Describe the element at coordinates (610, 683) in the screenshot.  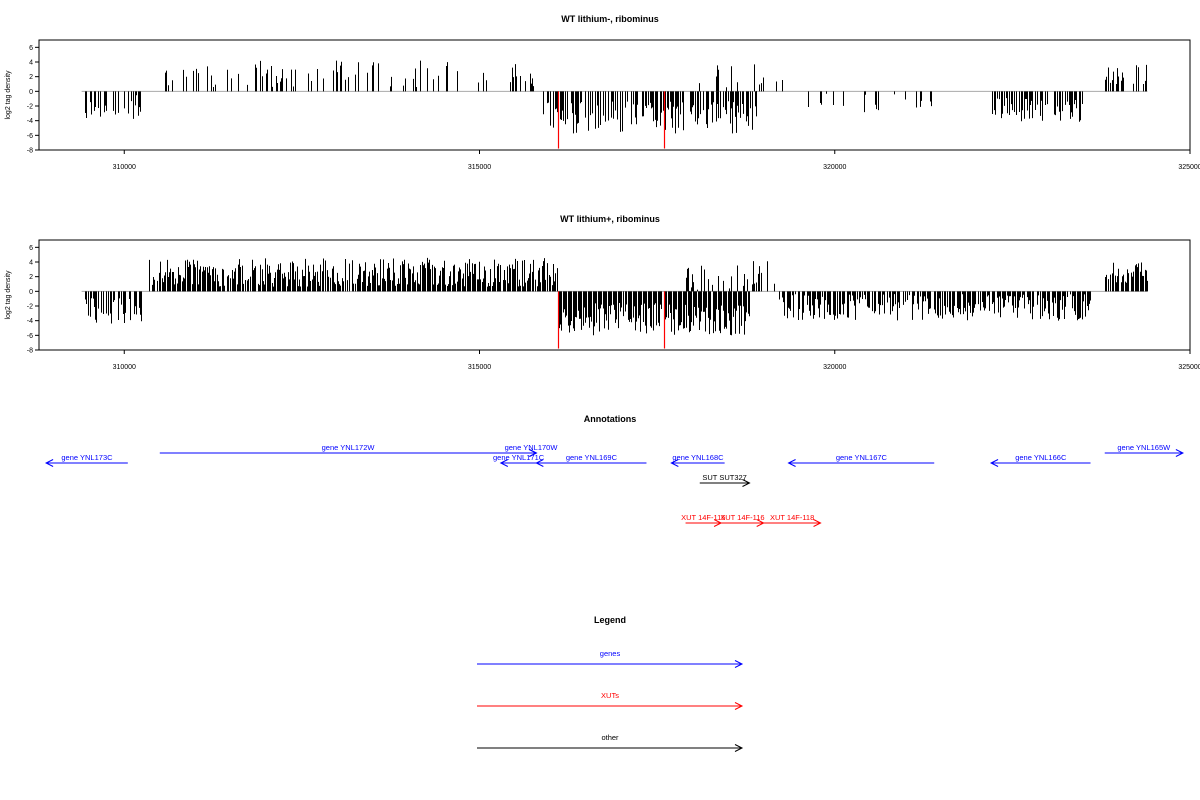
I see `legend-panel: Legend genes XUTs other` at that location.